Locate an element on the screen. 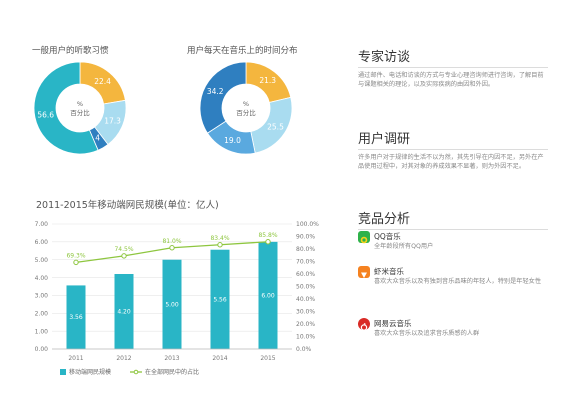 Image resolution: width=565 pixels, height=400 pixels. x-tick-label: 2013 is located at coordinates (171, 358).